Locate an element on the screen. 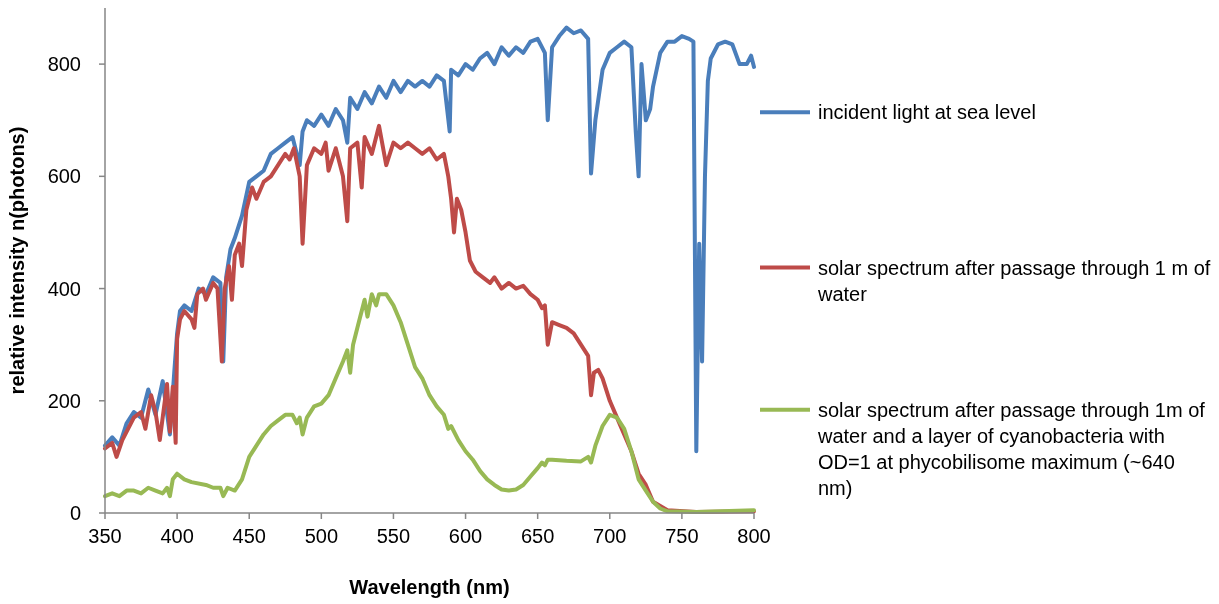  x-axis-title: Wavelength (nm) is located at coordinates (429, 587).